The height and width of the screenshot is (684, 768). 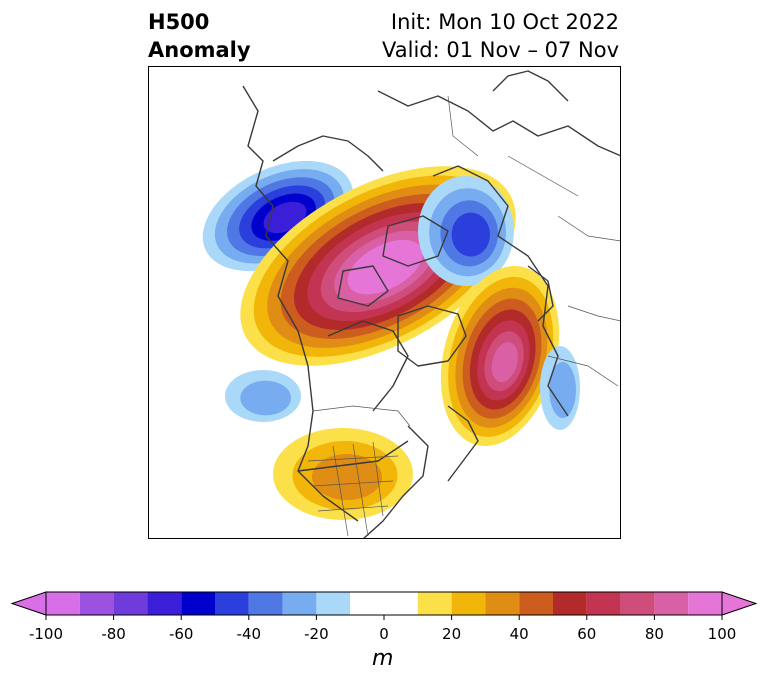 I want to click on field-label: Anomaly, so click(x=199, y=50).